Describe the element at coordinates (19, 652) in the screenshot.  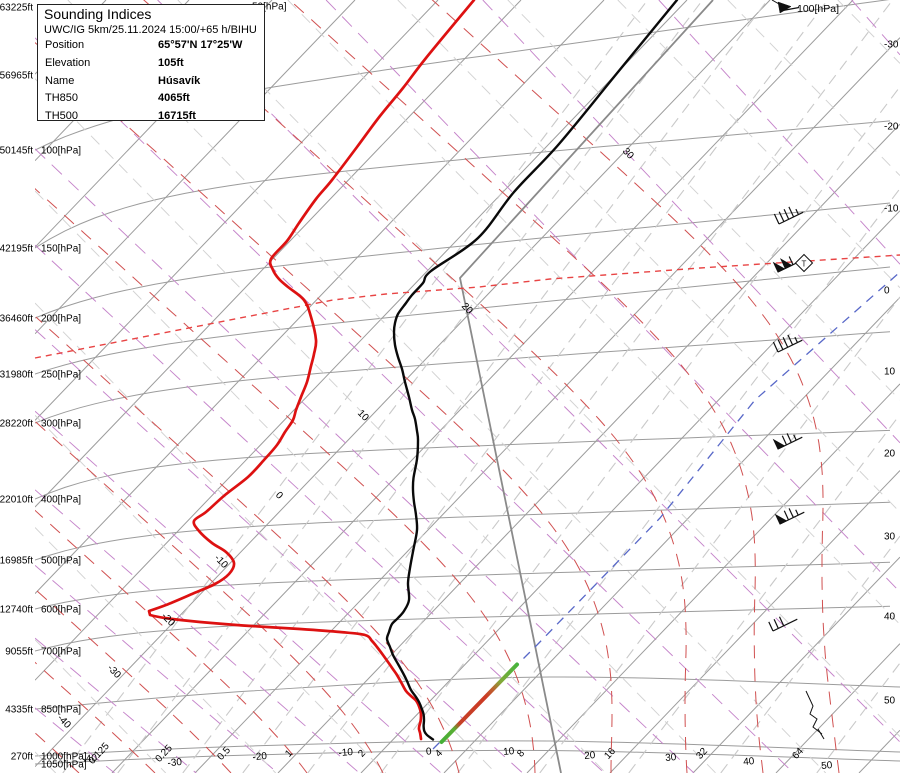
I see `svg-text: 9055ft` at that location.